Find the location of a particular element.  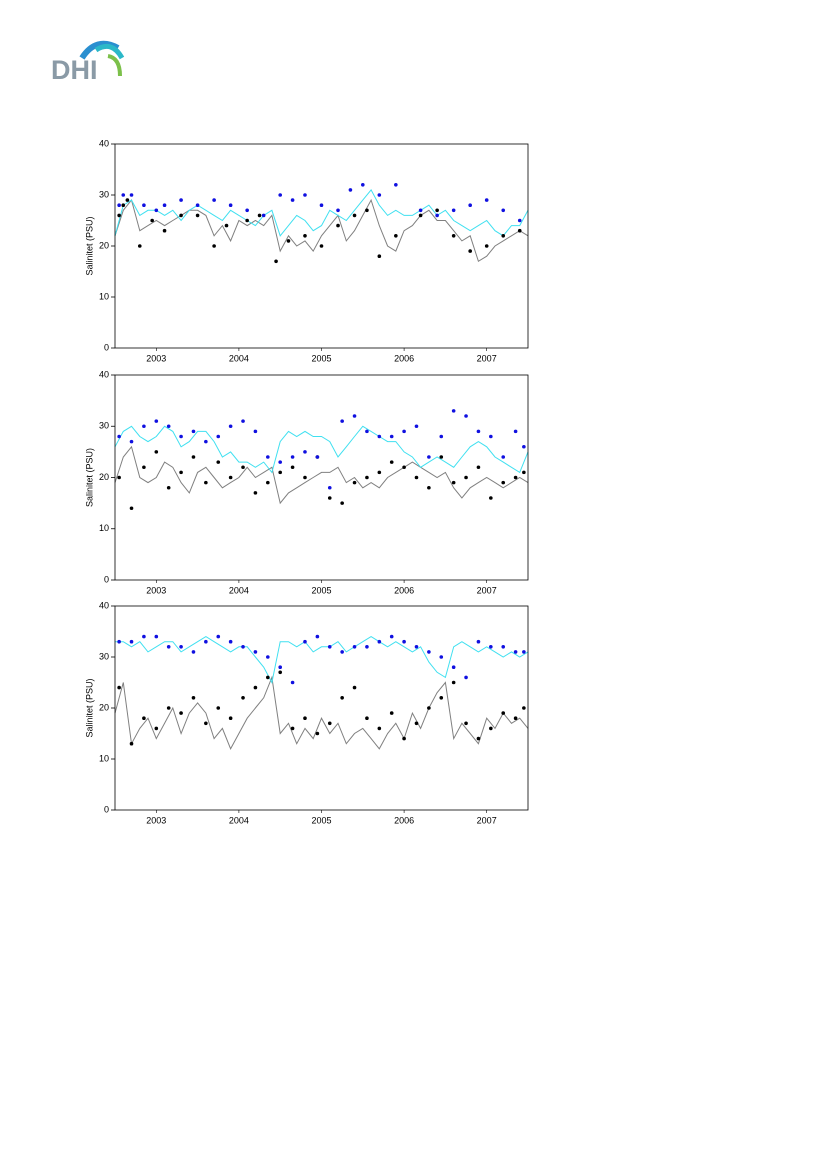

logo: DHI is located at coordinates (88, 62).